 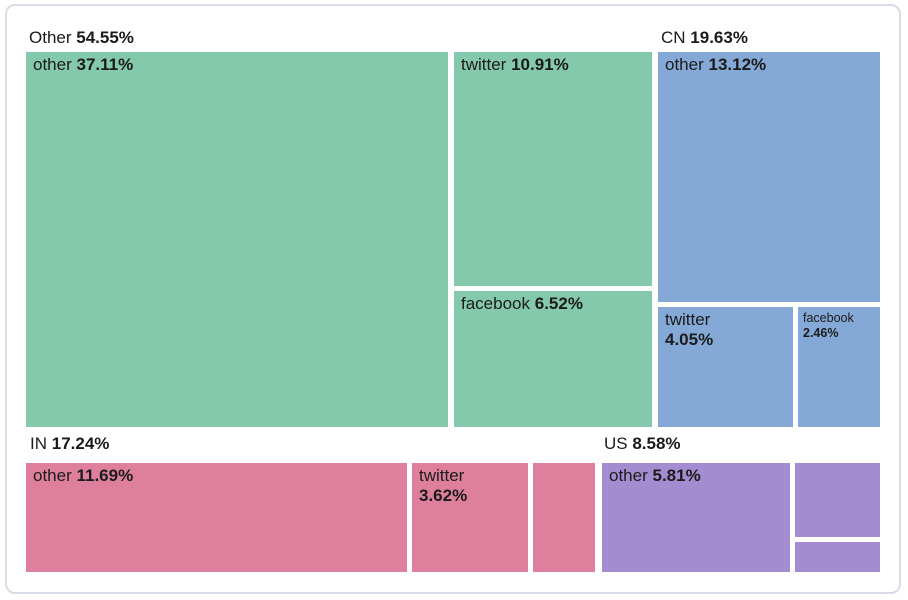 What do you see at coordinates (839, 367) in the screenshot?
I see `treemap-cell-cn-facebook: facebook 2.46%` at bounding box center [839, 367].